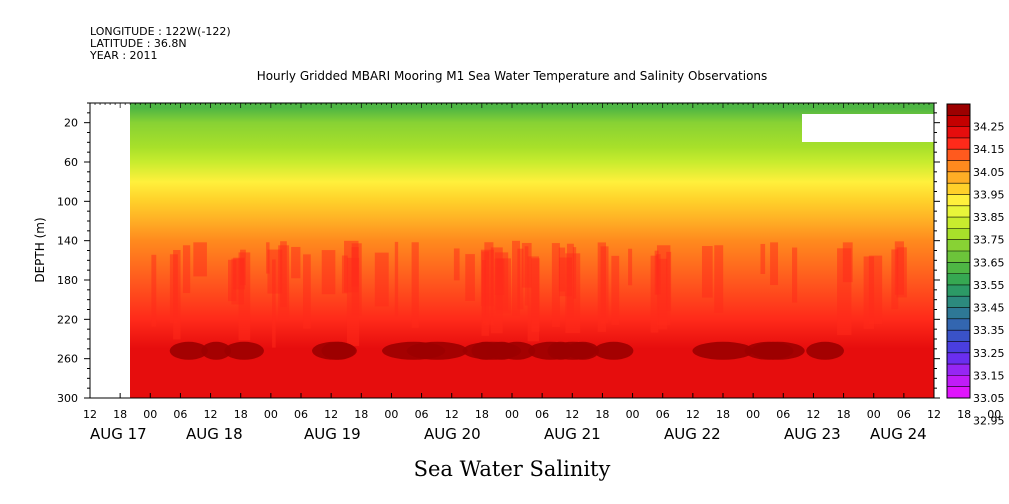  Describe the element at coordinates (989, 353) in the screenshot. I see `colorbar-label: 33.25` at that location.